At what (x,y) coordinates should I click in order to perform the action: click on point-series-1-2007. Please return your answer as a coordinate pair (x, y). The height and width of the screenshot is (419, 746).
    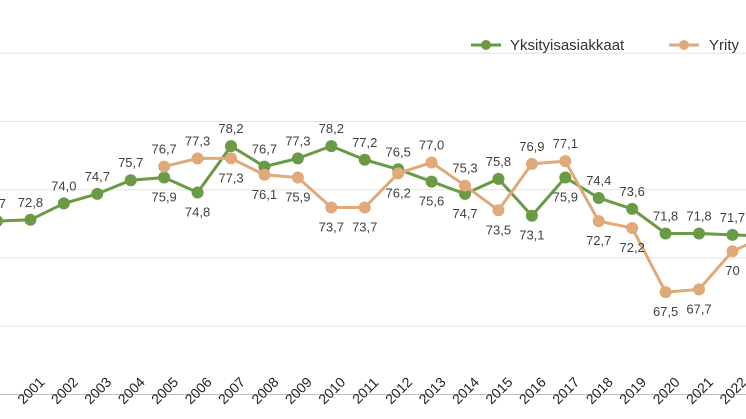
    Looking at the image, I should click on (231, 146).